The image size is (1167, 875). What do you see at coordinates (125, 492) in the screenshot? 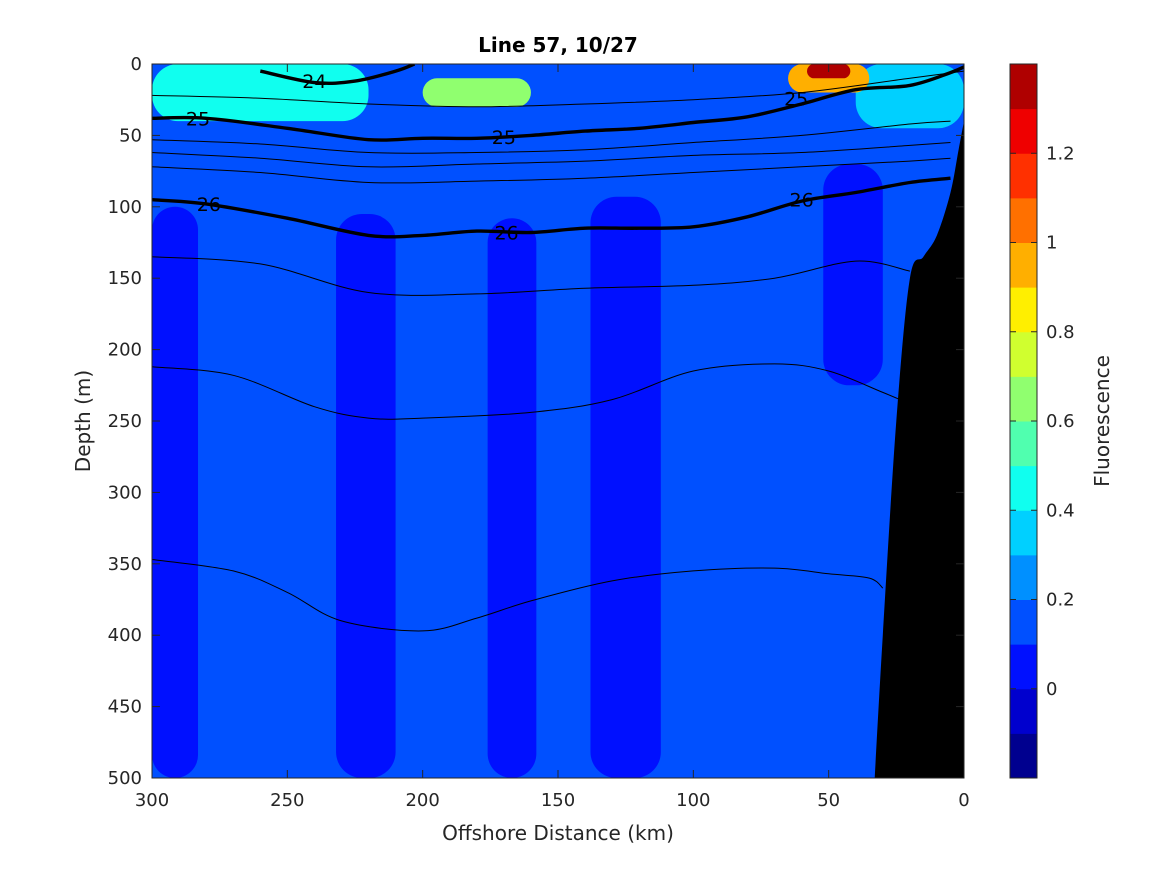
I see `y-tick-label-6: 300` at bounding box center [125, 492].